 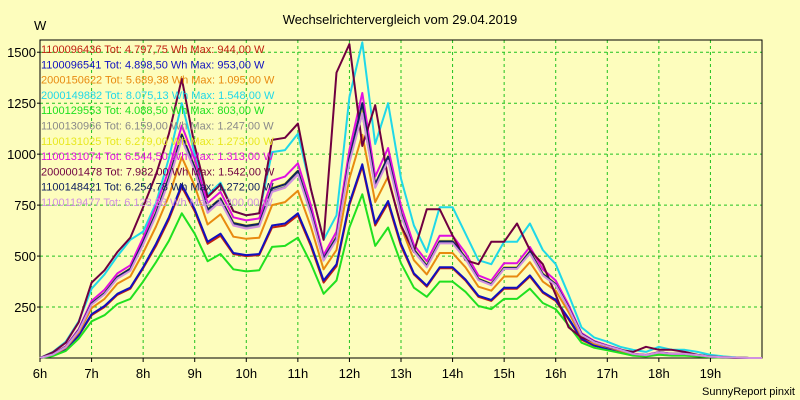 I want to click on credit-text: SunnyReport pinxit, so click(x=748, y=392).